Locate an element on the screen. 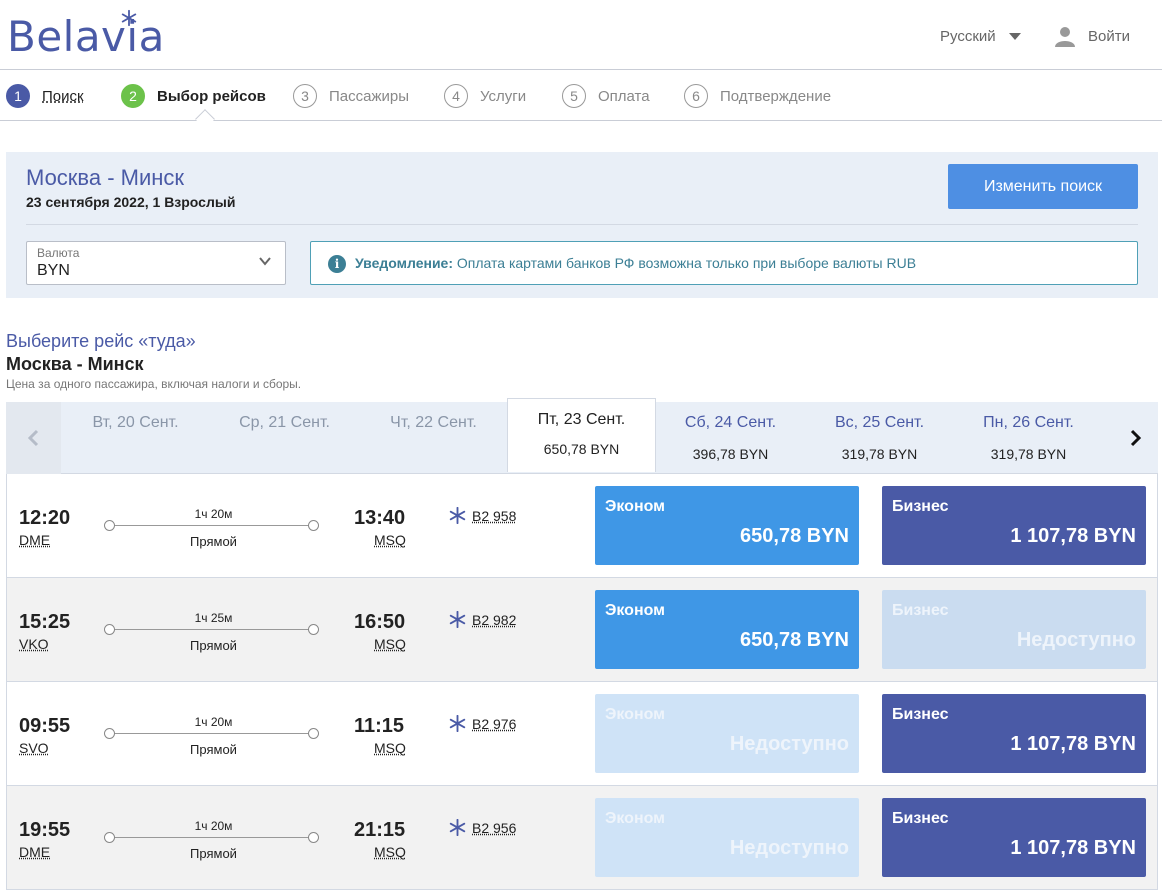  date-tab: Чт, 22 Сент. is located at coordinates (433, 438).